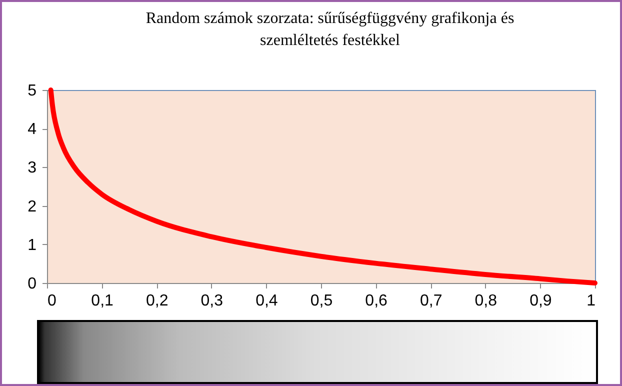 The height and width of the screenshot is (386, 622). What do you see at coordinates (157, 301) in the screenshot?
I see `x-tick-label: 0,2` at bounding box center [157, 301].